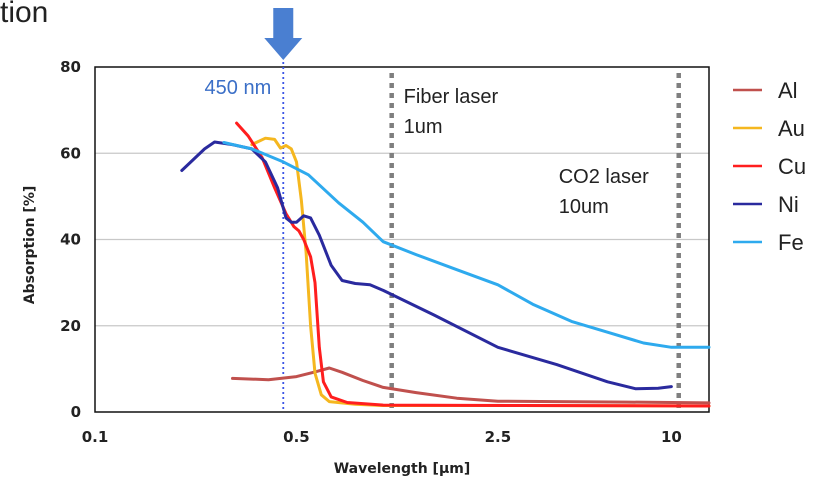 This screenshot has height=485, width=827. Describe the element at coordinates (76, 412) in the screenshot. I see `y-tick-label: 0` at that location.